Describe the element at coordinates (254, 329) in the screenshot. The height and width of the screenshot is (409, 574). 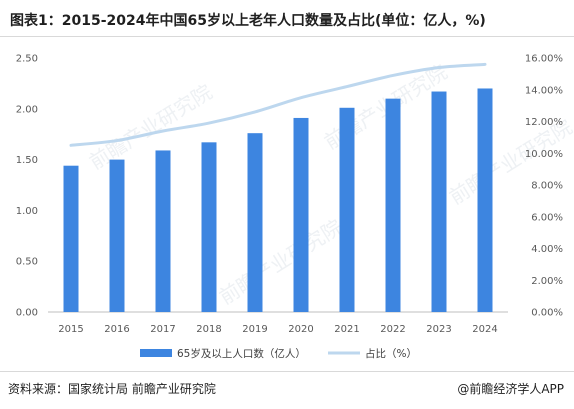
I see `x-tick-label: 2019` at that location.